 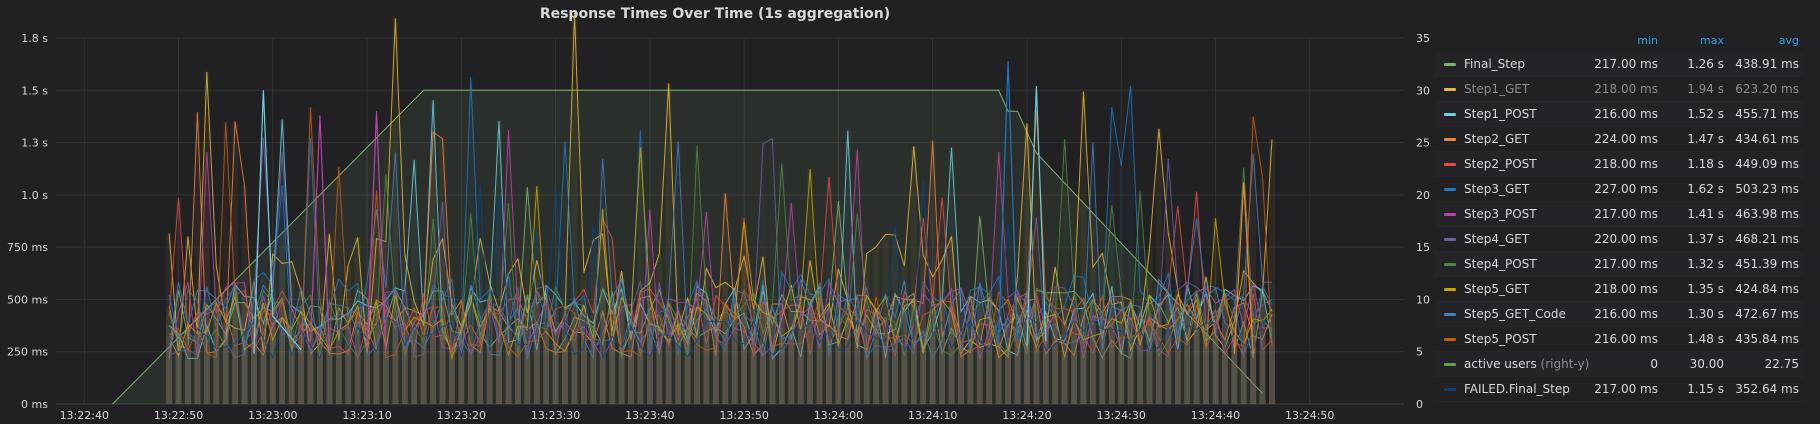 I want to click on series-name: Step1_POST, so click(x=1500, y=114).